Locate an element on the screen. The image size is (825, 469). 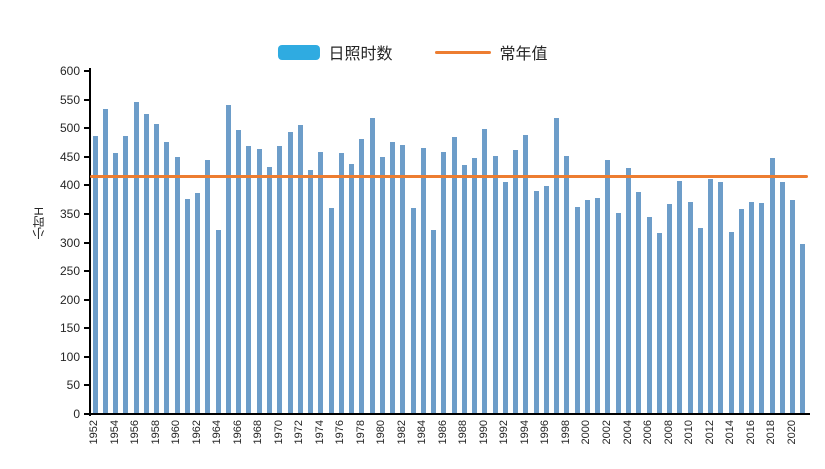
x-tick-label-2000: 2000 is located at coordinates (586, 432).